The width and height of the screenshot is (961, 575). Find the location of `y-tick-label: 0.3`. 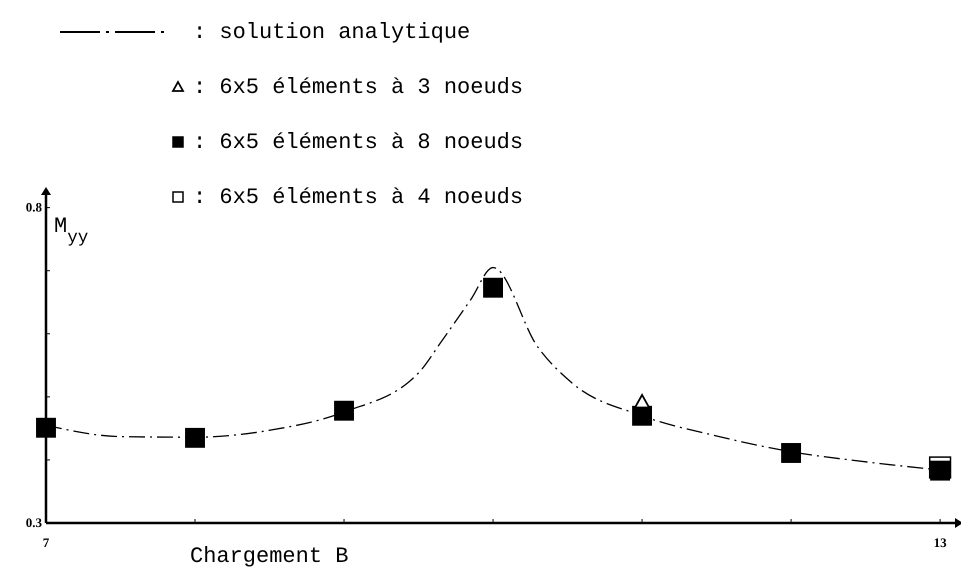

y-tick-label: 0.3 is located at coordinates (34, 522).